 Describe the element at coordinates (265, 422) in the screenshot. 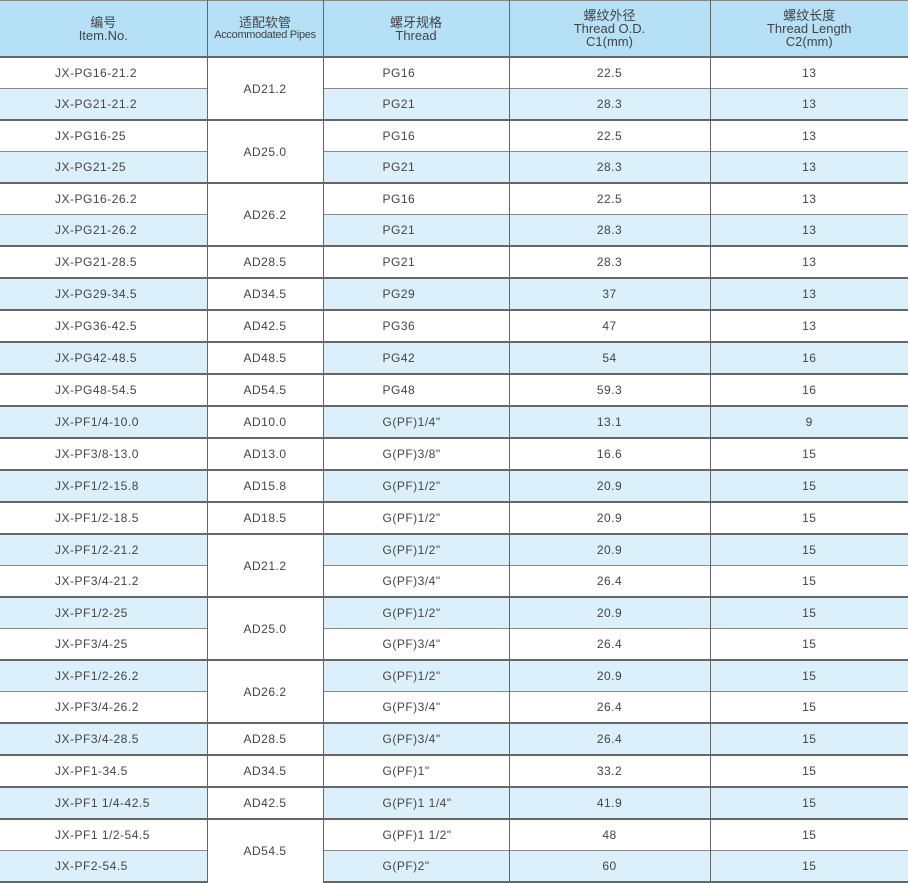

I see `pipe-cell: AD10.0` at that location.